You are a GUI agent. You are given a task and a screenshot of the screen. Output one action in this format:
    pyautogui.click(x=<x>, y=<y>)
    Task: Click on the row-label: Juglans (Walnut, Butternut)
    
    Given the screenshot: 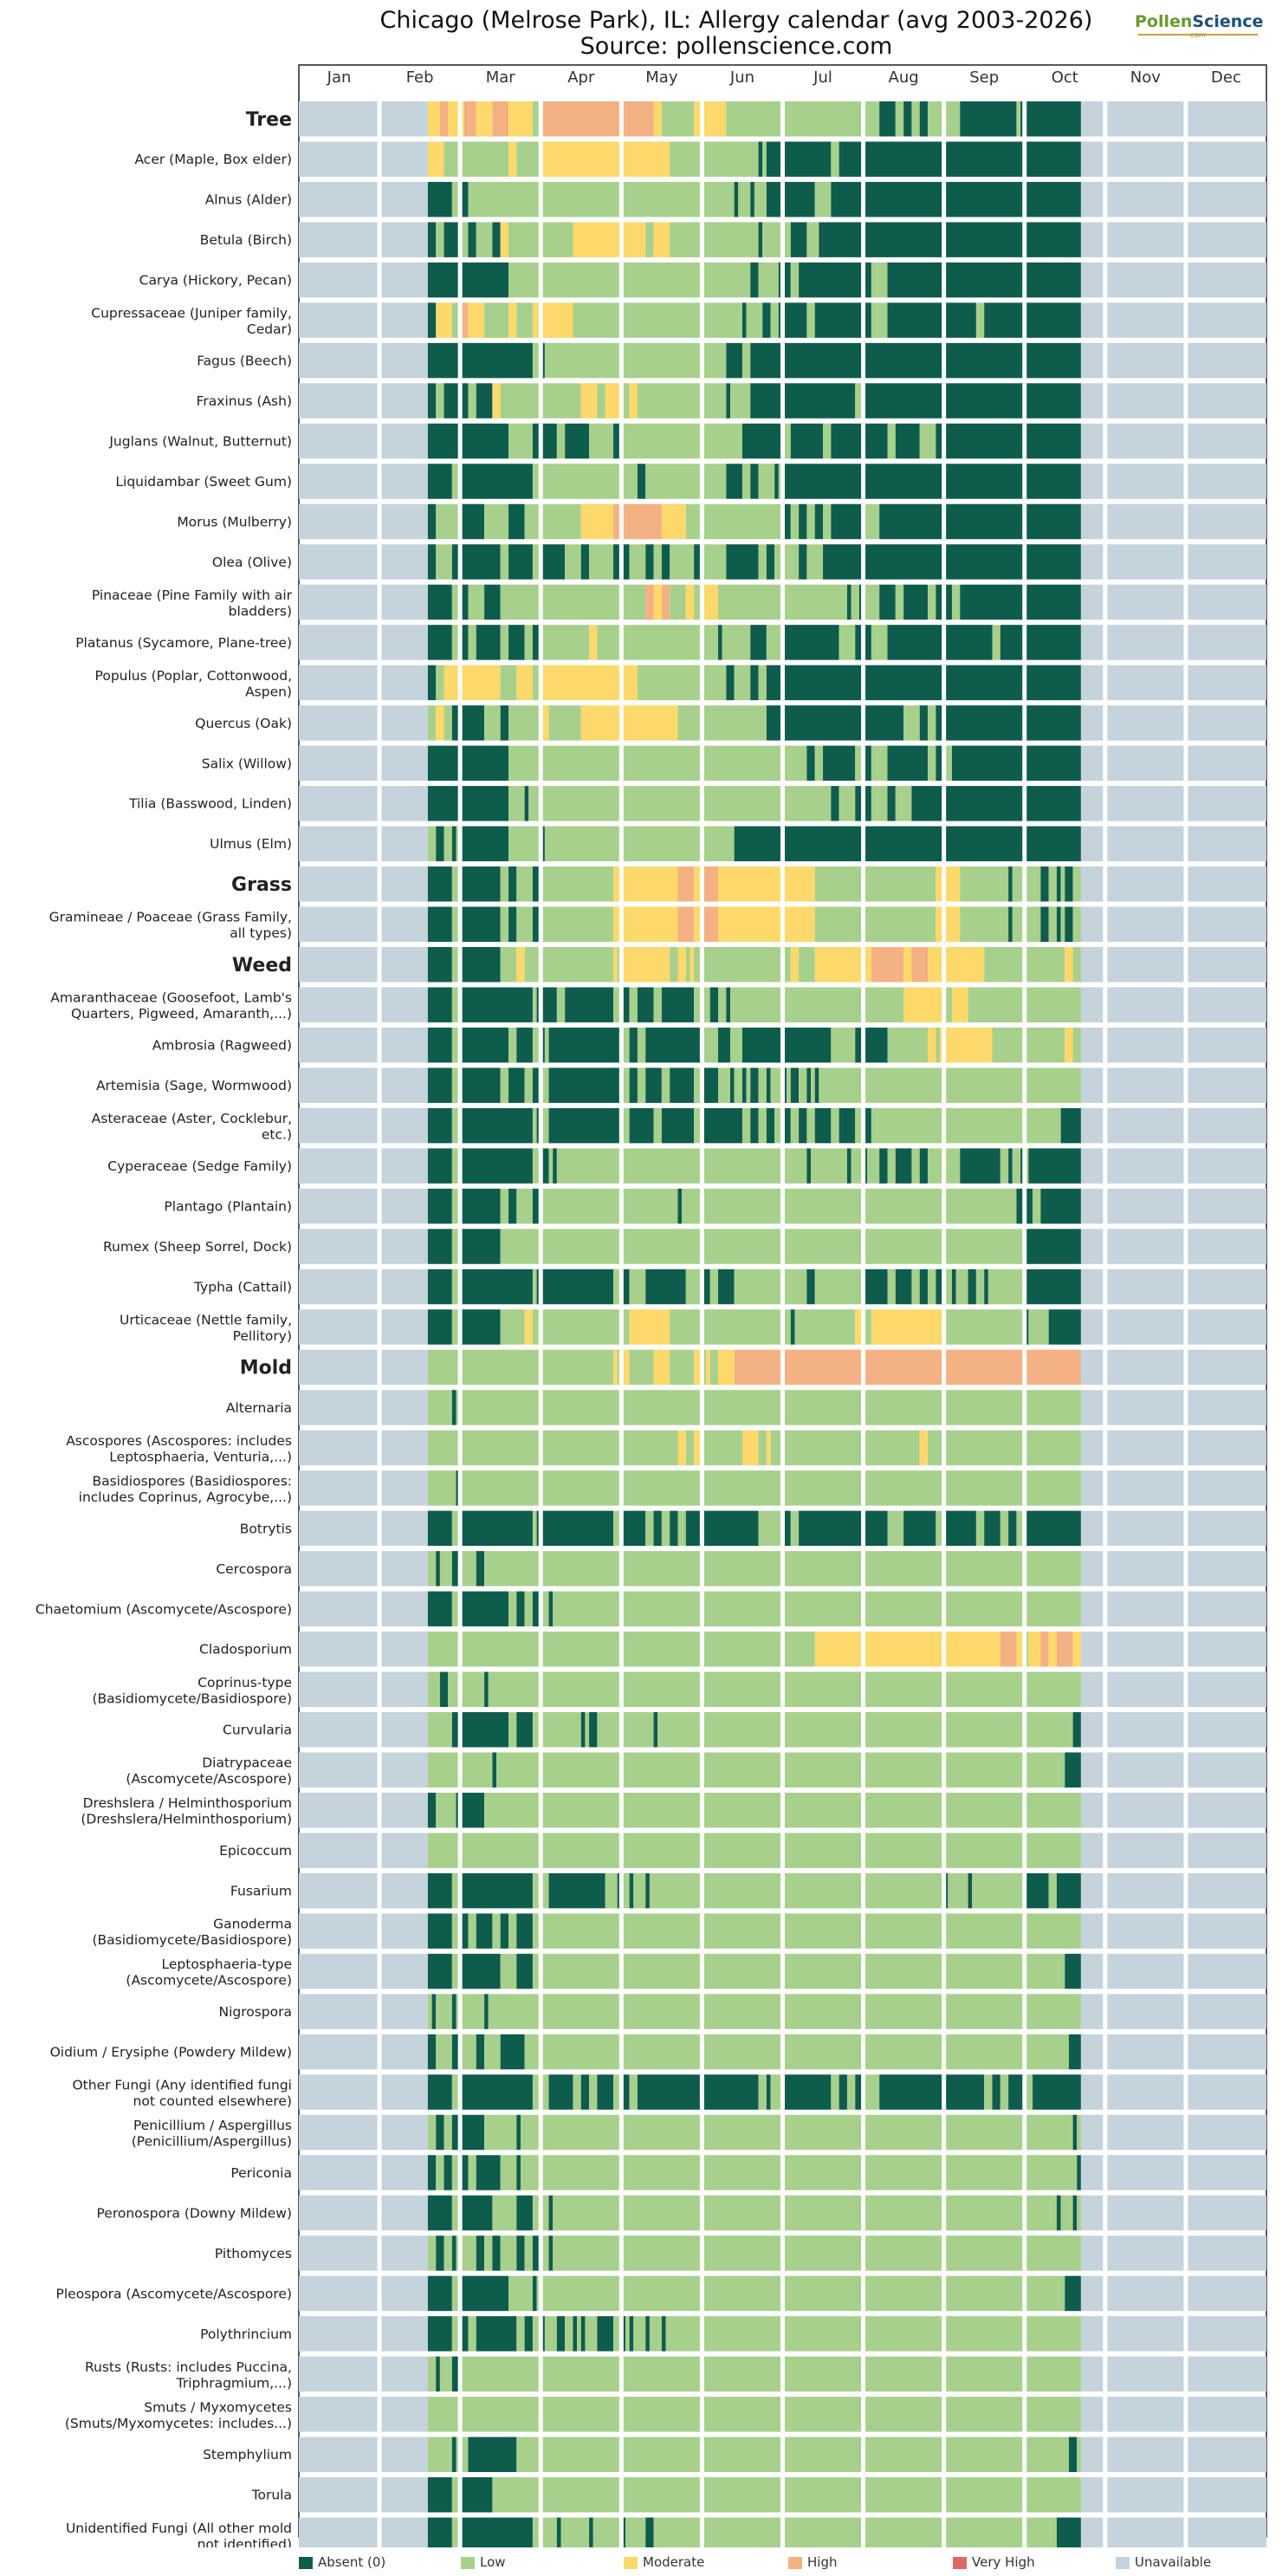 What is the action you would take?
    pyautogui.click(x=200, y=441)
    